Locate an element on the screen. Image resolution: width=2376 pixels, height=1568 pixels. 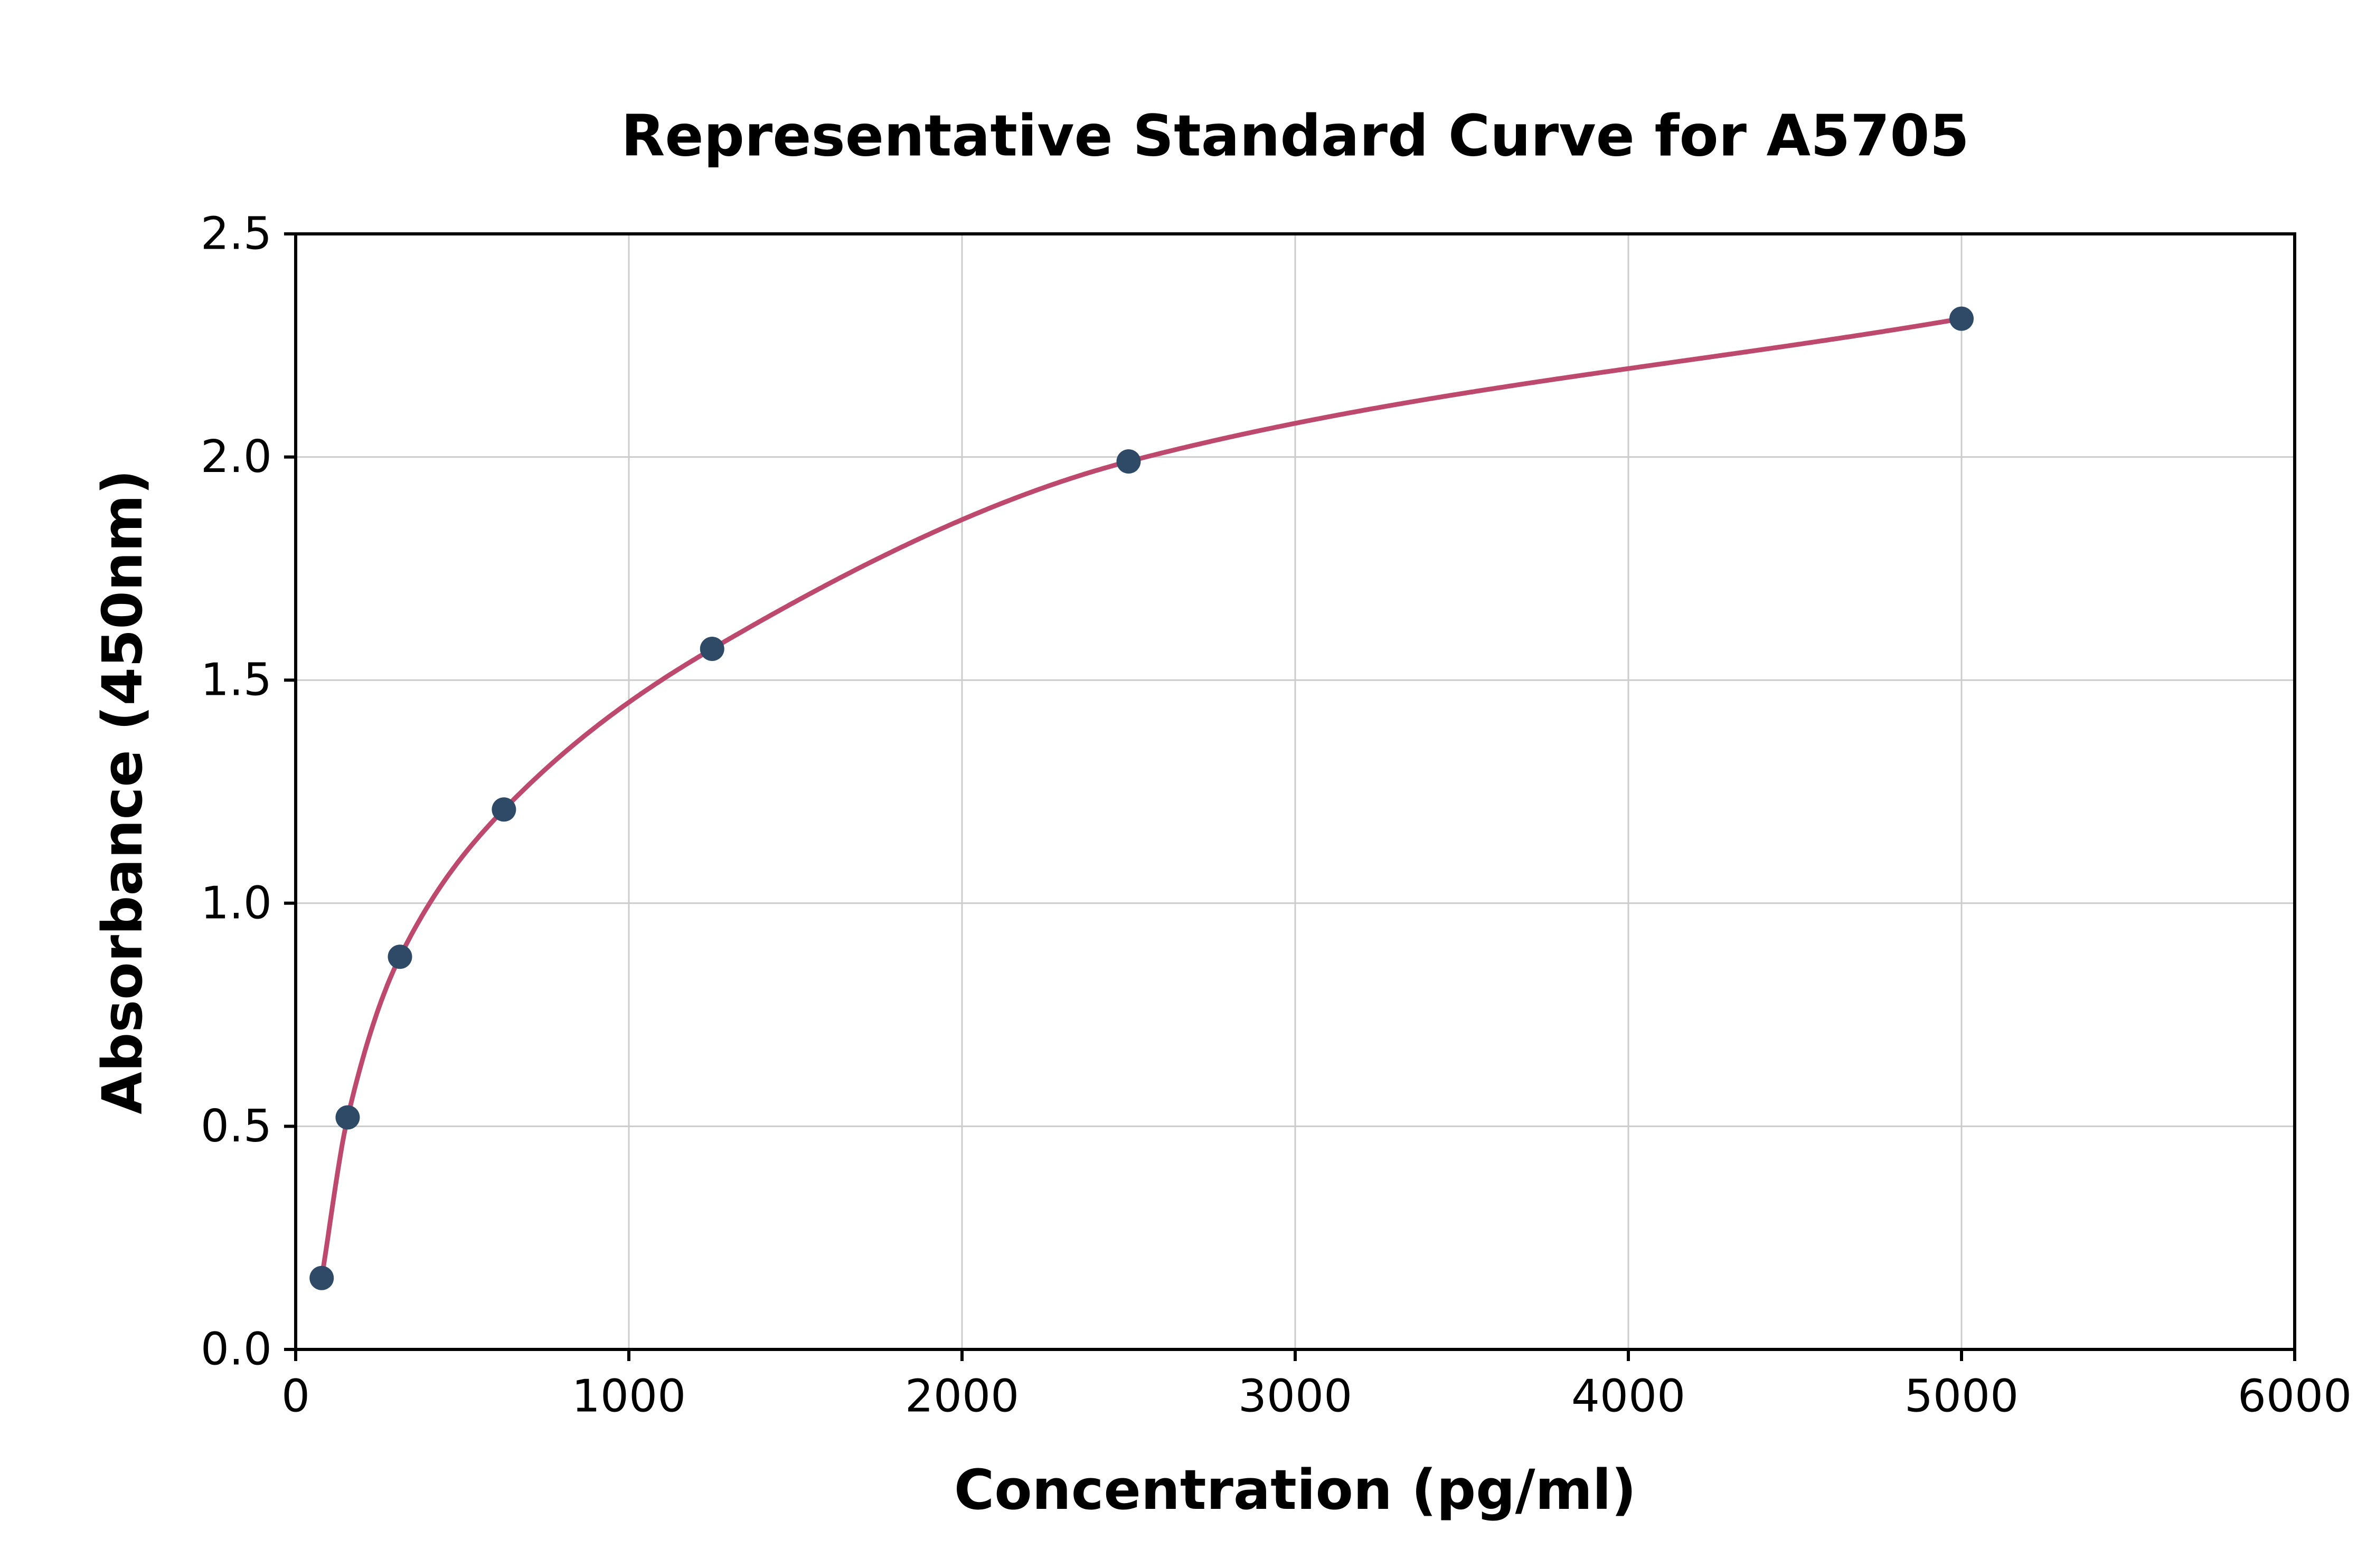
y-tick-label: 0.0 is located at coordinates (237, 1350).